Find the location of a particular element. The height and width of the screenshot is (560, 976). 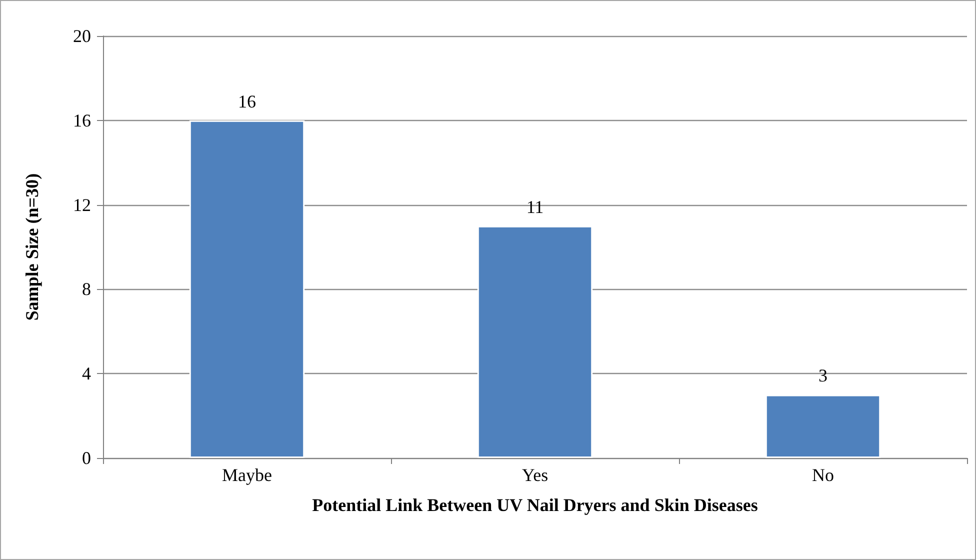

y-tick-label: 16 is located at coordinates (82, 120).